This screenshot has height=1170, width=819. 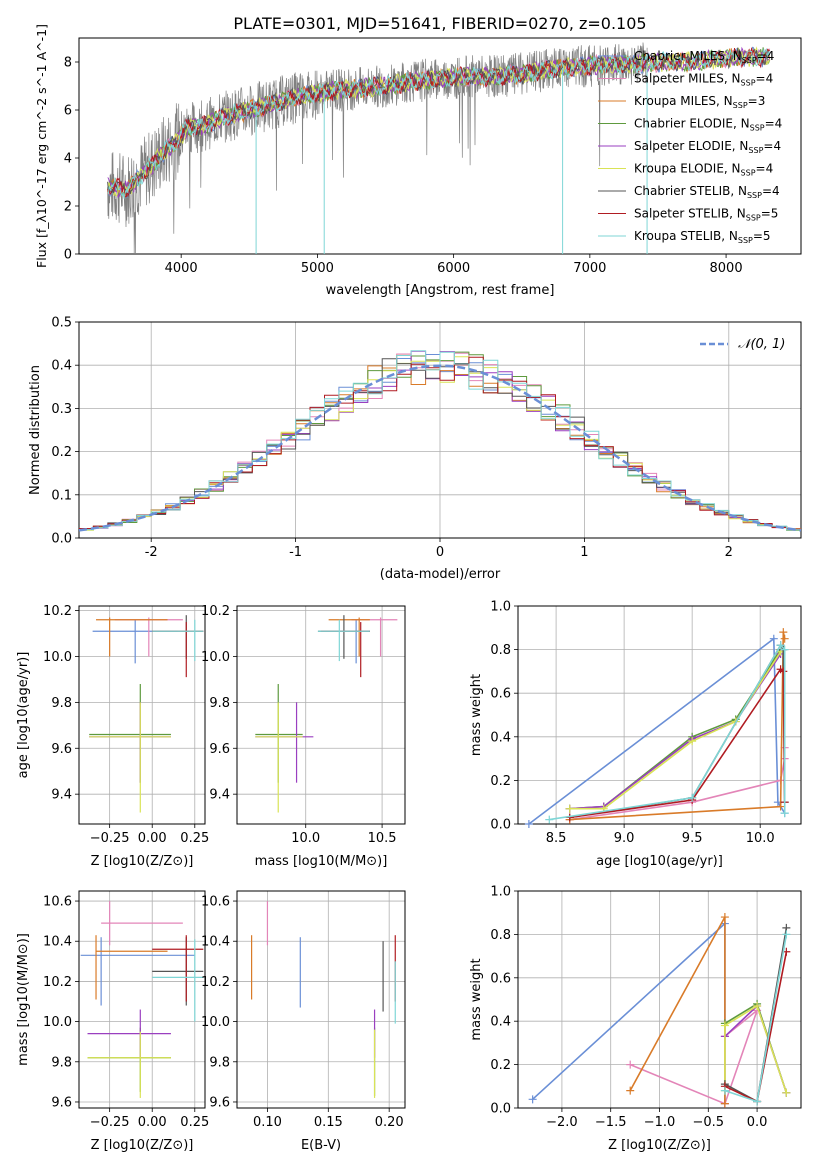 I want to click on weight-line-kroupa-elodie, so click(x=756, y=1049).